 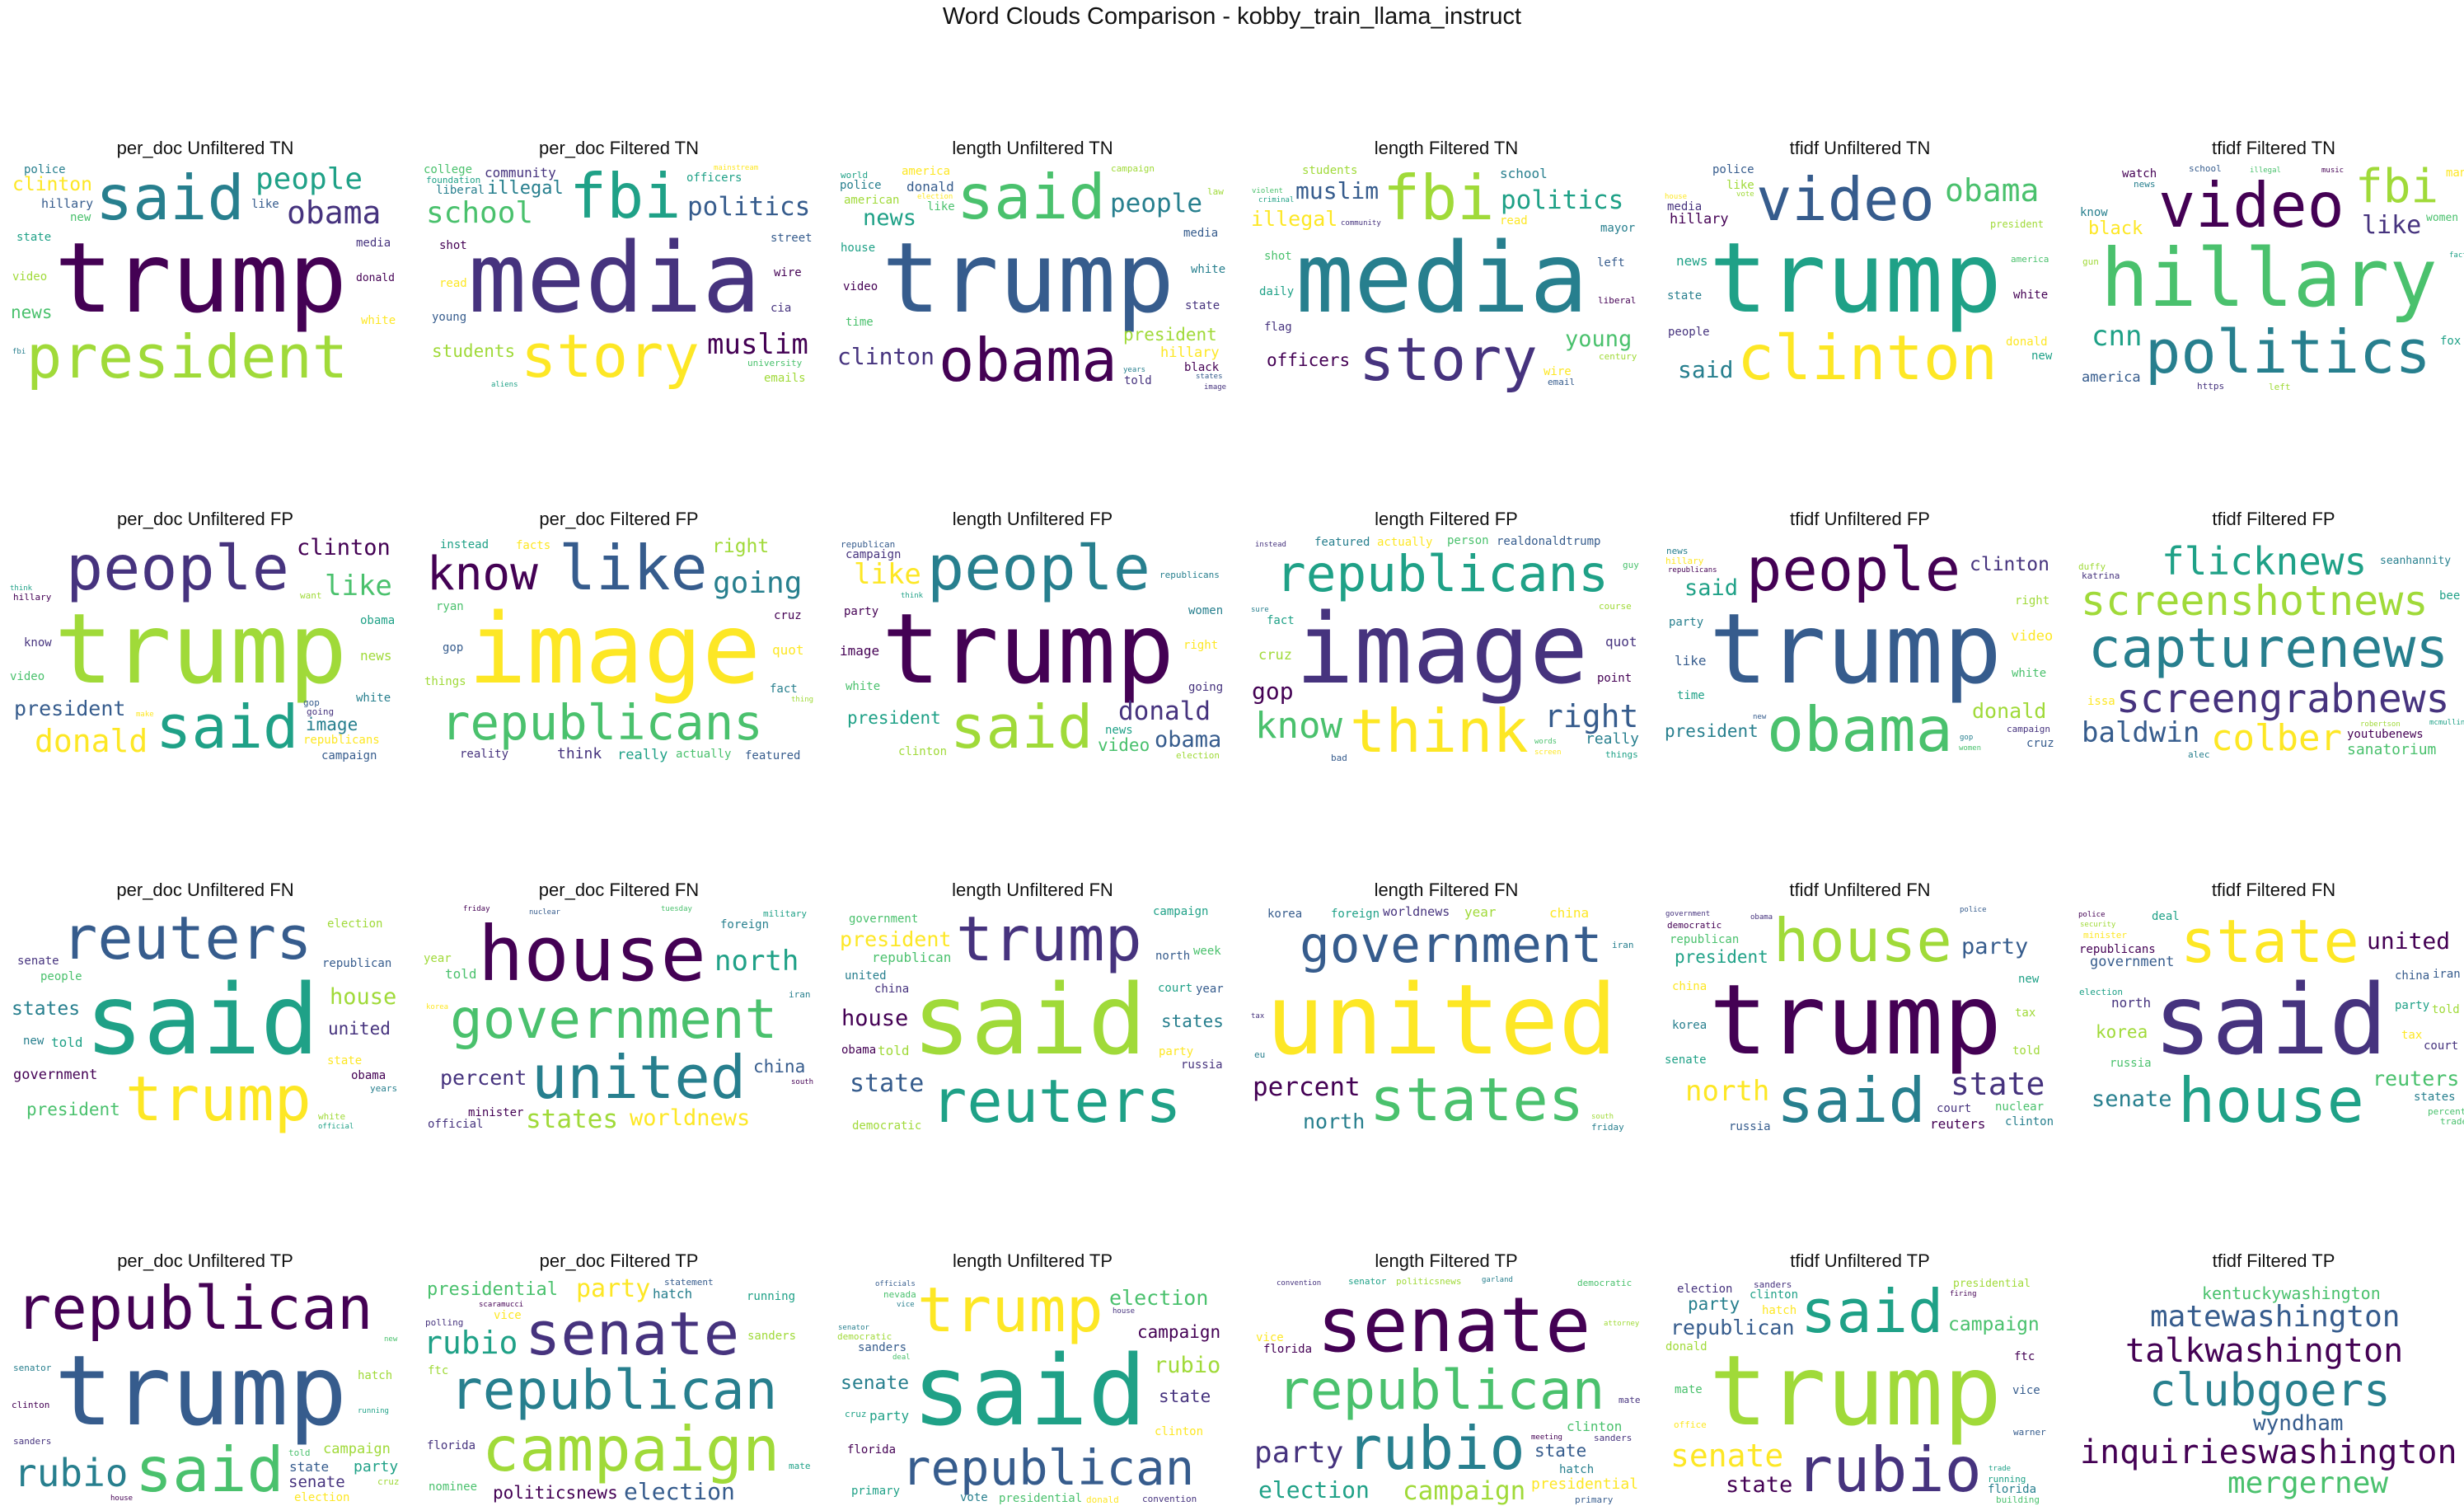 What do you see at coordinates (771, 1296) in the screenshot?
I see `cloud-word-running: running` at bounding box center [771, 1296].